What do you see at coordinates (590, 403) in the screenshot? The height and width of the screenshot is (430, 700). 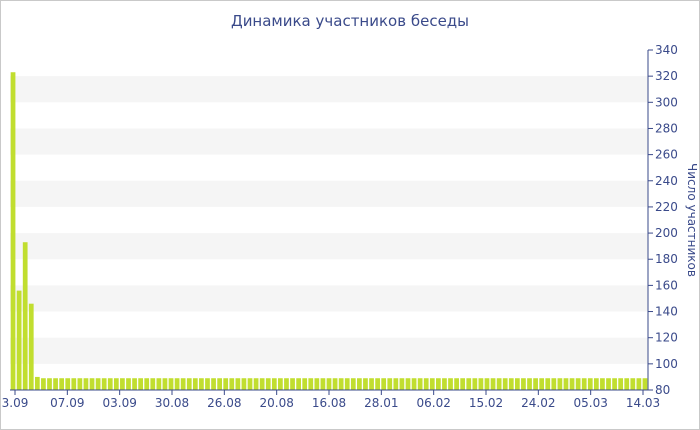 I see `x-tick-label: 05.03` at bounding box center [590, 403].